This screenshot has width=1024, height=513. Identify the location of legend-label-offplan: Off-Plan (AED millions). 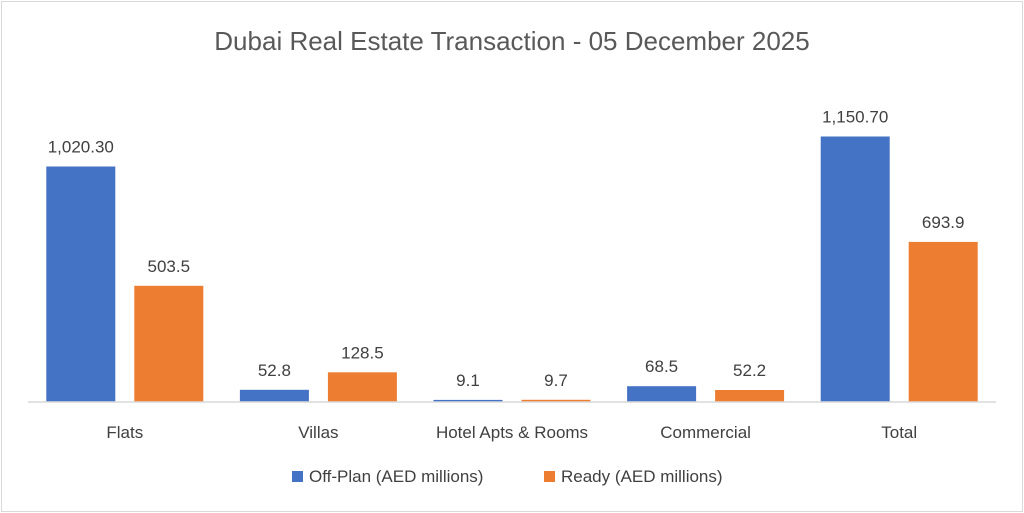
(396, 476).